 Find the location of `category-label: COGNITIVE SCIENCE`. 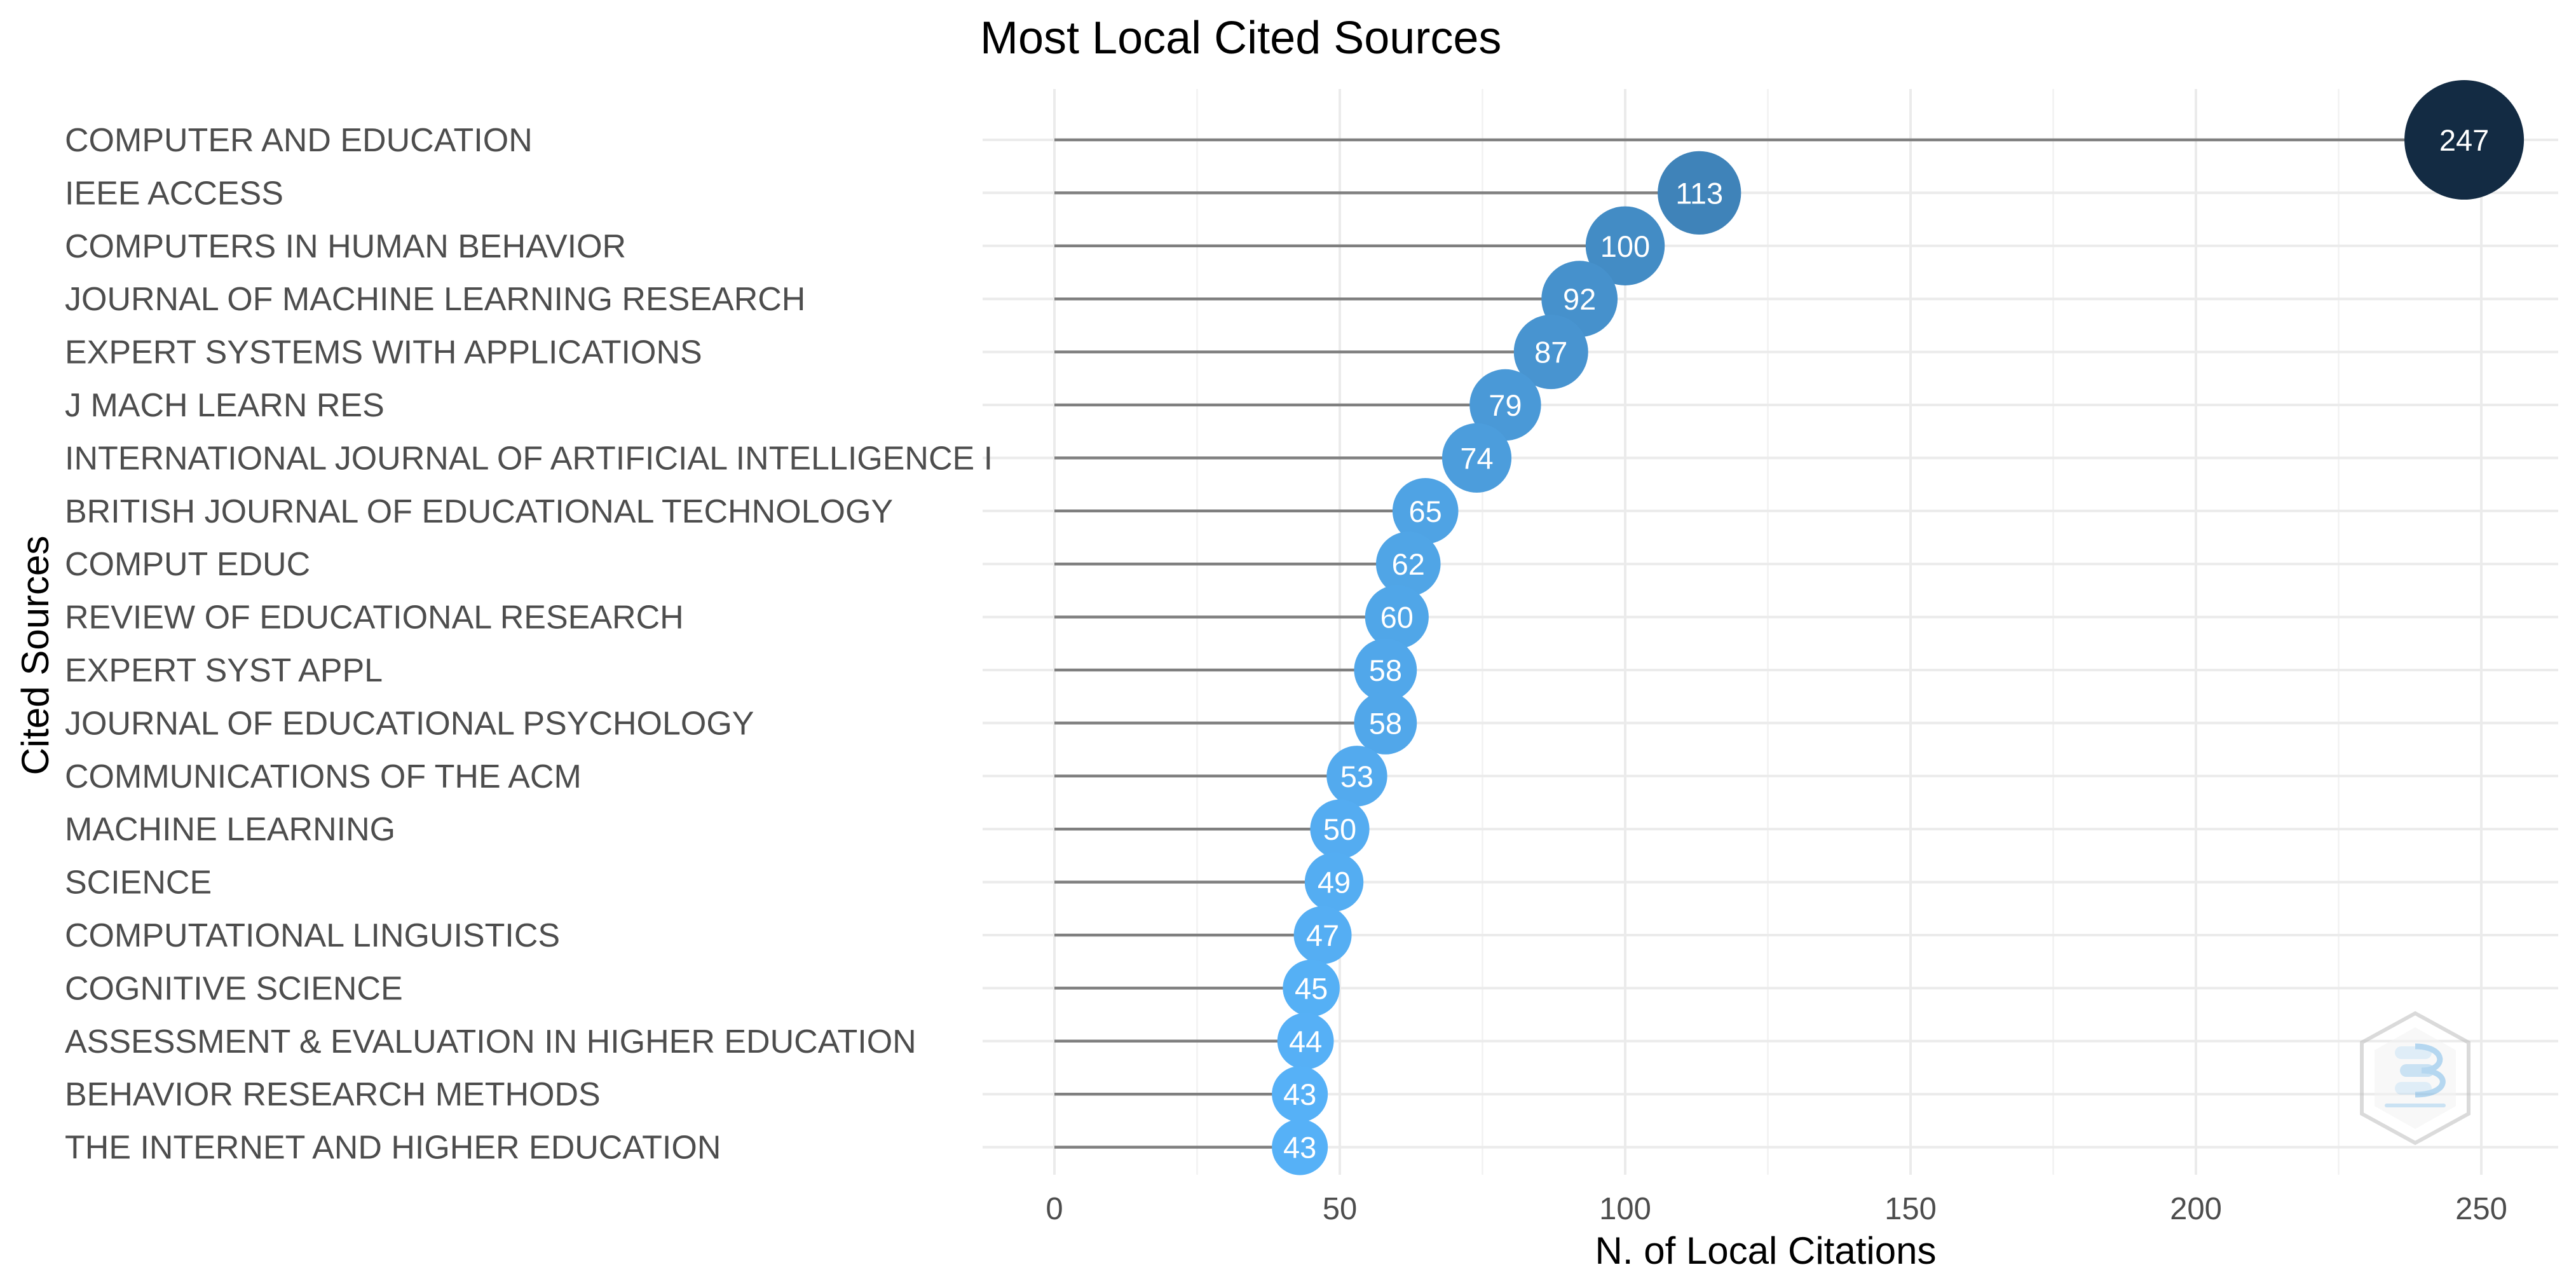

category-label: COGNITIVE SCIENCE is located at coordinates (234, 989).